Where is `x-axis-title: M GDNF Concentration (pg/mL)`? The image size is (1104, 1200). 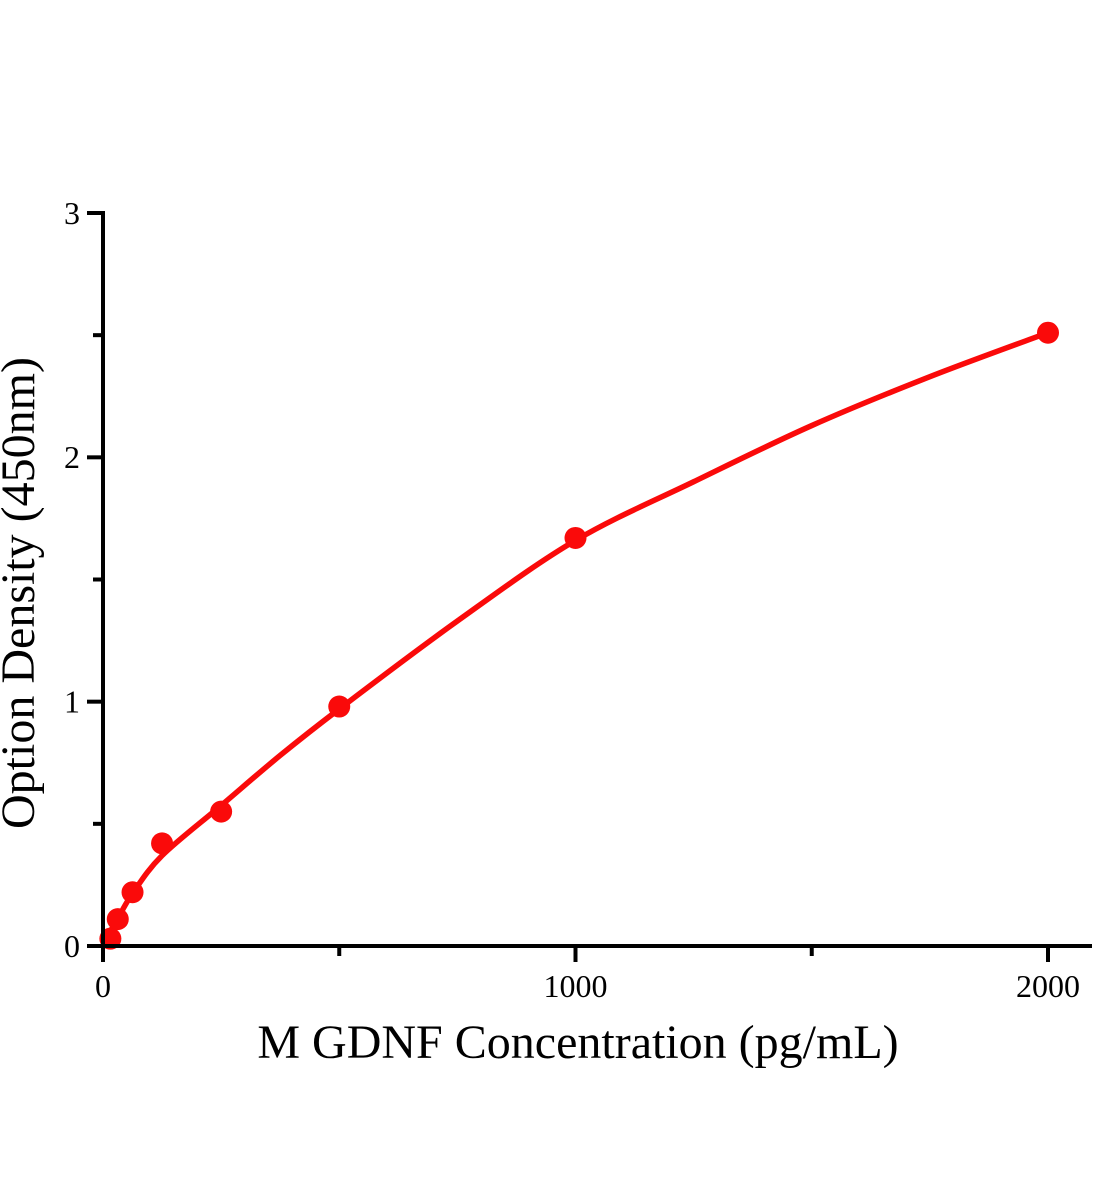 x-axis-title: M GDNF Concentration (pg/mL) is located at coordinates (577, 1042).